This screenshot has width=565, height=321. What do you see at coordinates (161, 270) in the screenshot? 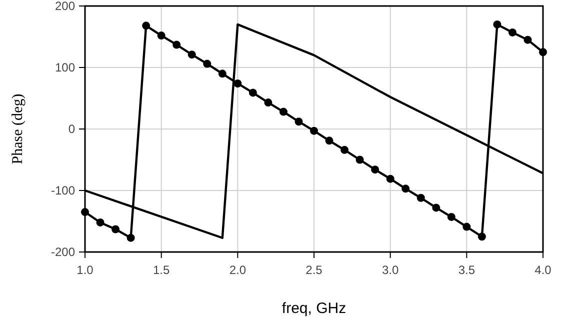
I see `x-tick-label: 1.5` at bounding box center [161, 270].